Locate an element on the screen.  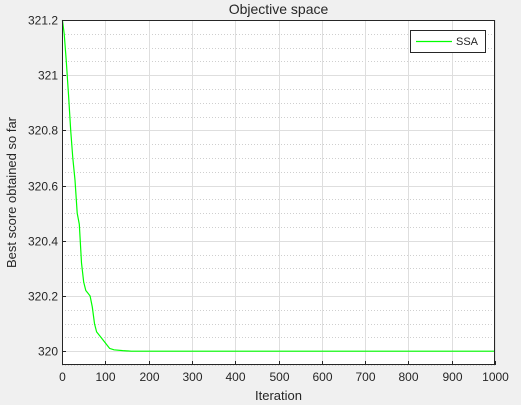
chart-title: Objective space is located at coordinates (279, 9).